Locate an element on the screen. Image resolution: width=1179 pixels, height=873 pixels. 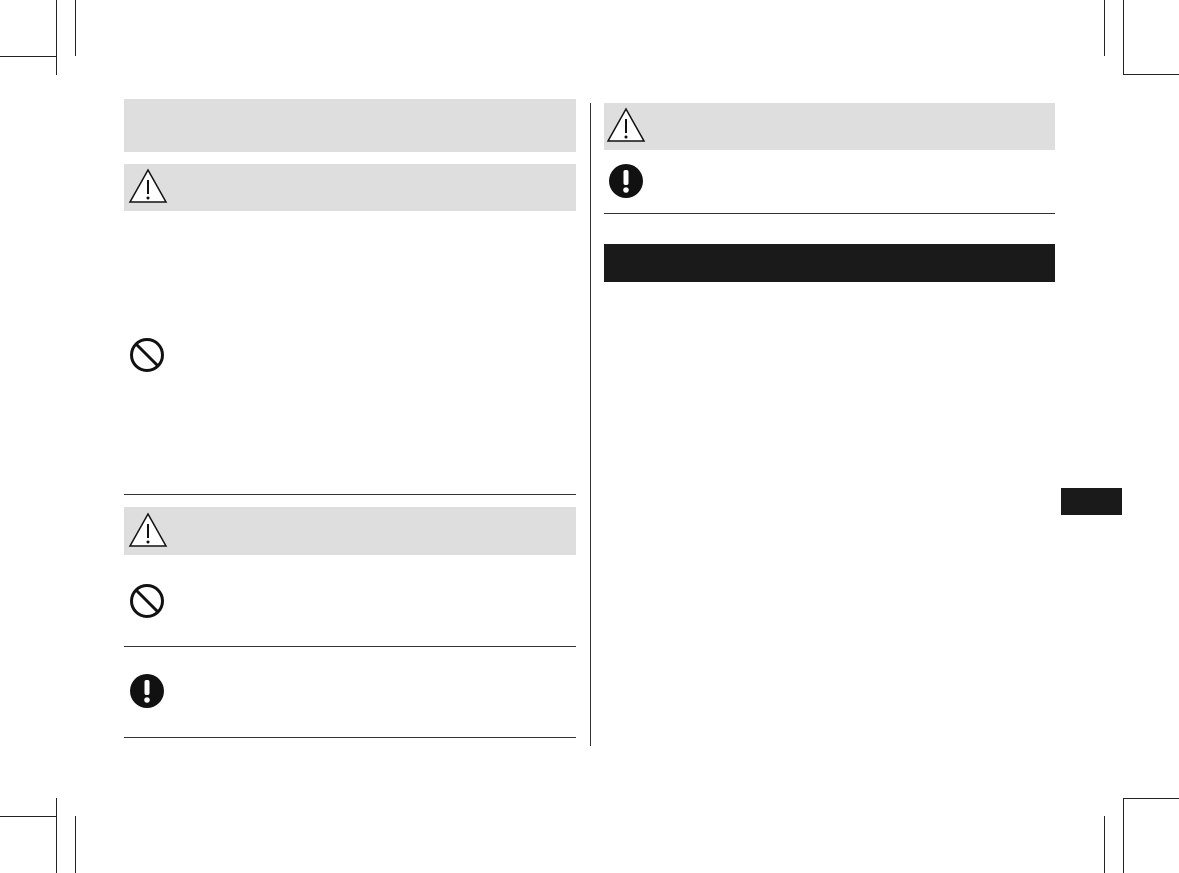
section-heading-bar is located at coordinates (829, 263).